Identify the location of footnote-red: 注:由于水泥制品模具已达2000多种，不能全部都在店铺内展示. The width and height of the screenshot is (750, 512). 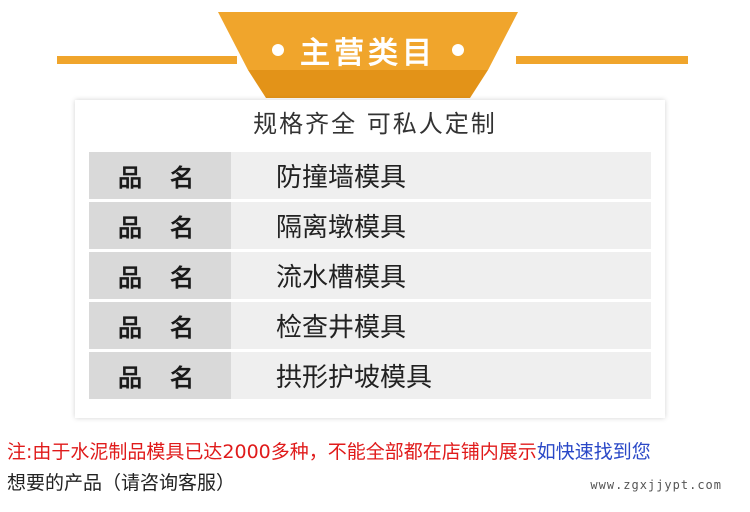
(272, 452).